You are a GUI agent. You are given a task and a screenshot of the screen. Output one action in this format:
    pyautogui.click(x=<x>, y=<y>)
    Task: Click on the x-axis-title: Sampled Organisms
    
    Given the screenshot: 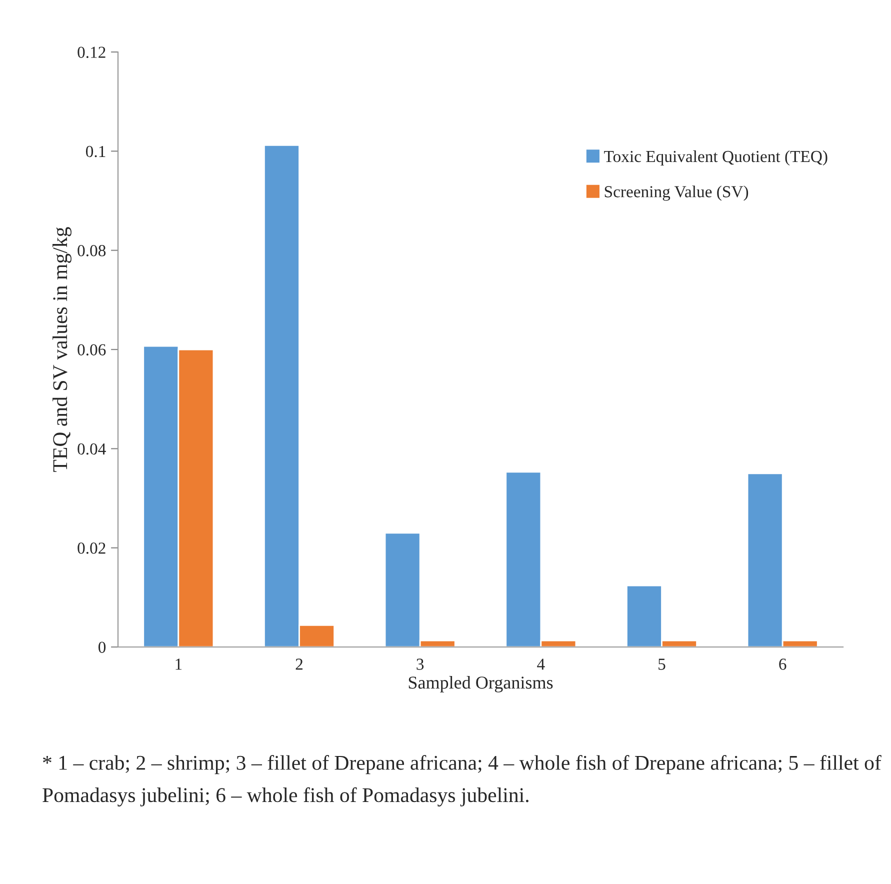 What is the action you would take?
    pyautogui.click(x=480, y=684)
    